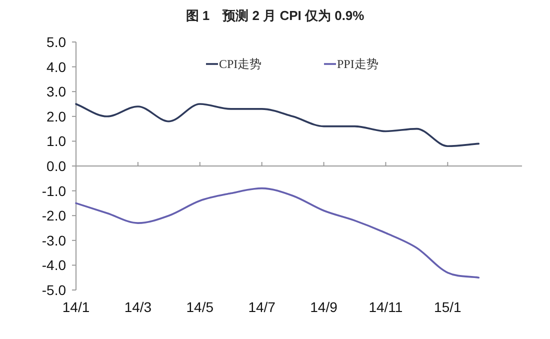  Describe the element at coordinates (56, 141) in the screenshot. I see `y-tick-label: 1.0` at that location.